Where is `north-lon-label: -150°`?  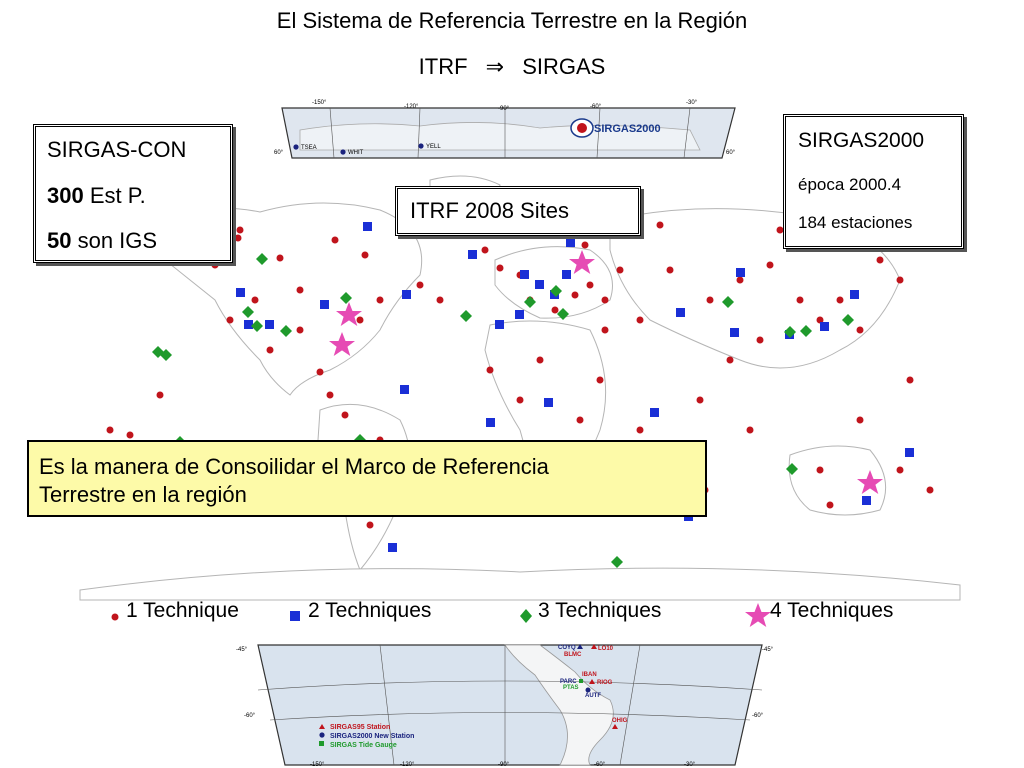 north-lon-label: -150° is located at coordinates (319, 103).